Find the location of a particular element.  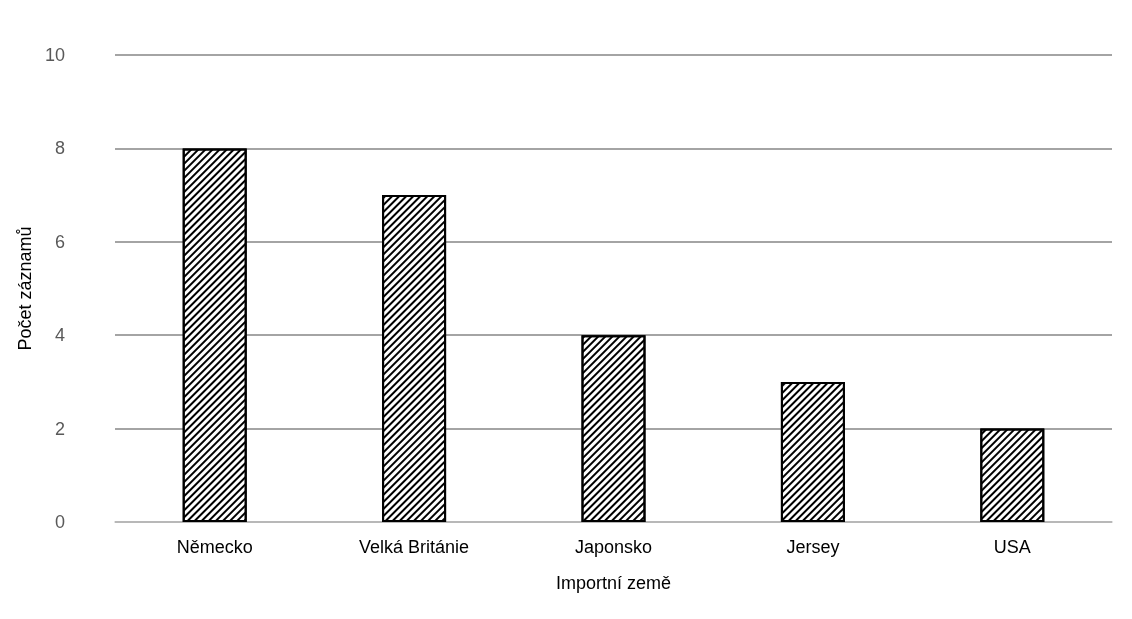

y-axis-title: Počet záznamů is located at coordinates (25, 288).